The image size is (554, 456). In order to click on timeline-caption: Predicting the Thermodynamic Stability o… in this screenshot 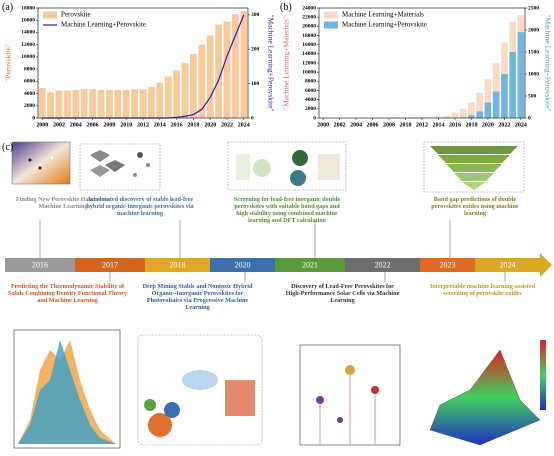, I will do `click(67, 294)`.